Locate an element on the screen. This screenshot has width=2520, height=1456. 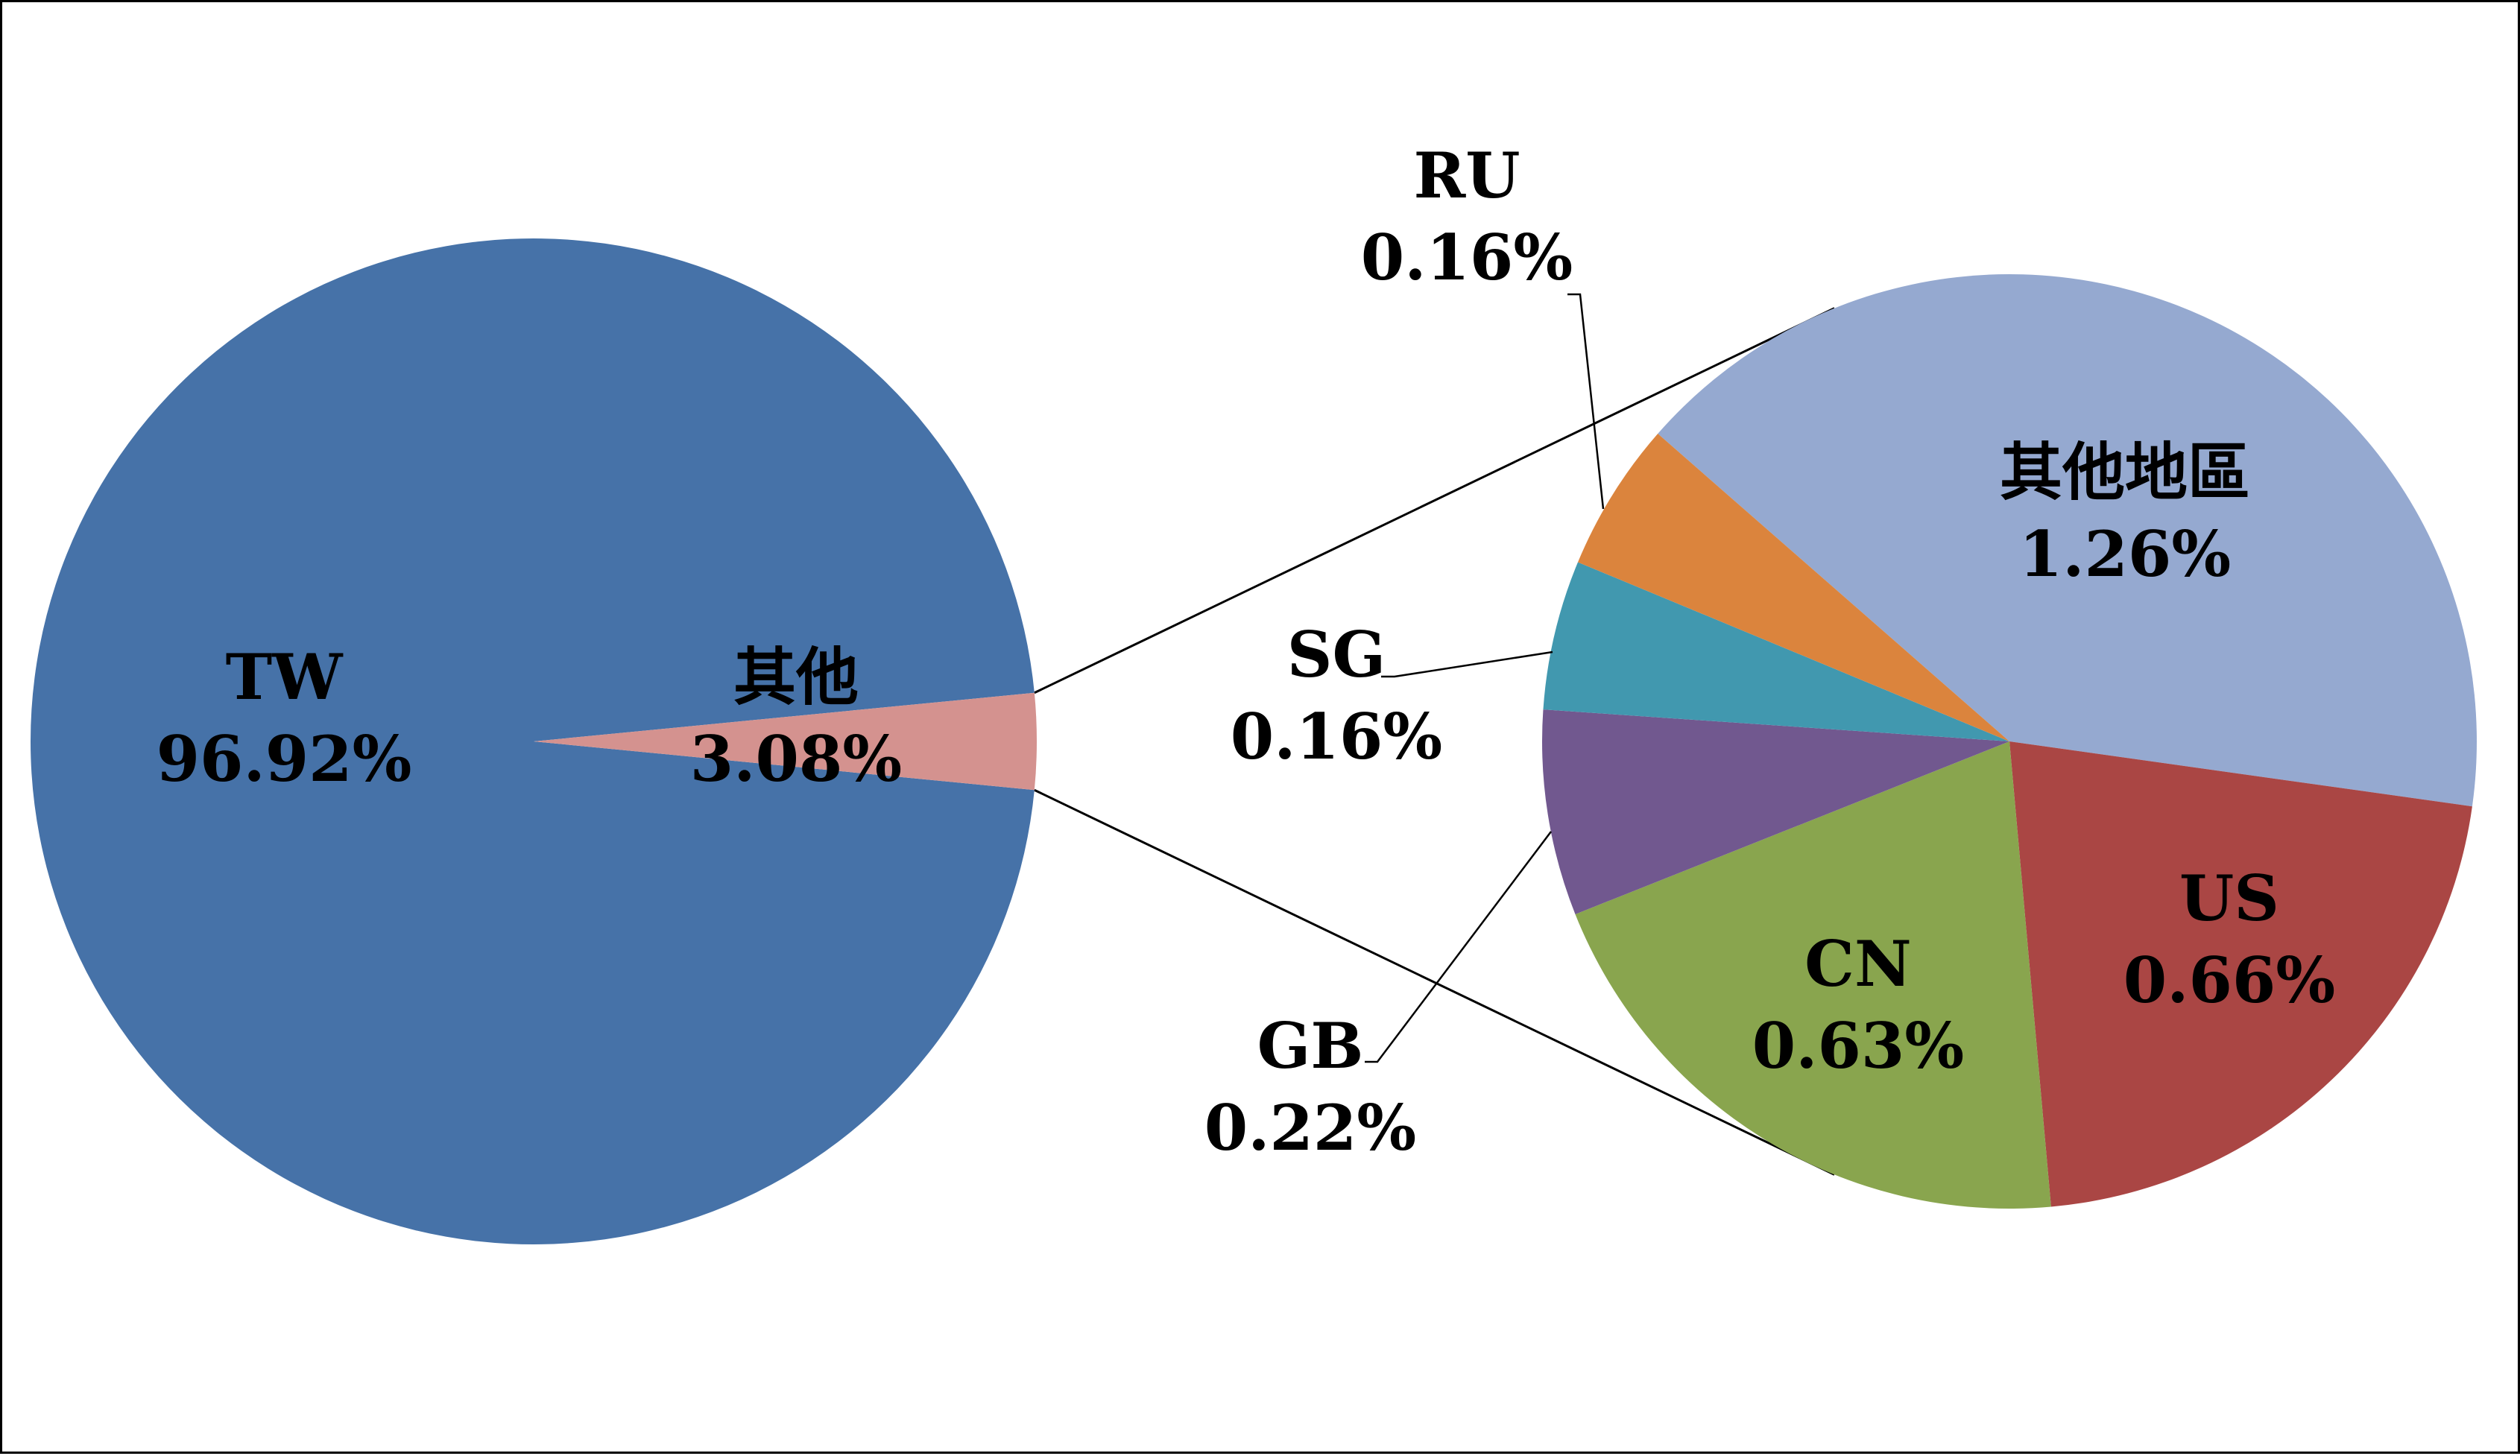
main-pie-slice-other is located at coordinates (785, 741).